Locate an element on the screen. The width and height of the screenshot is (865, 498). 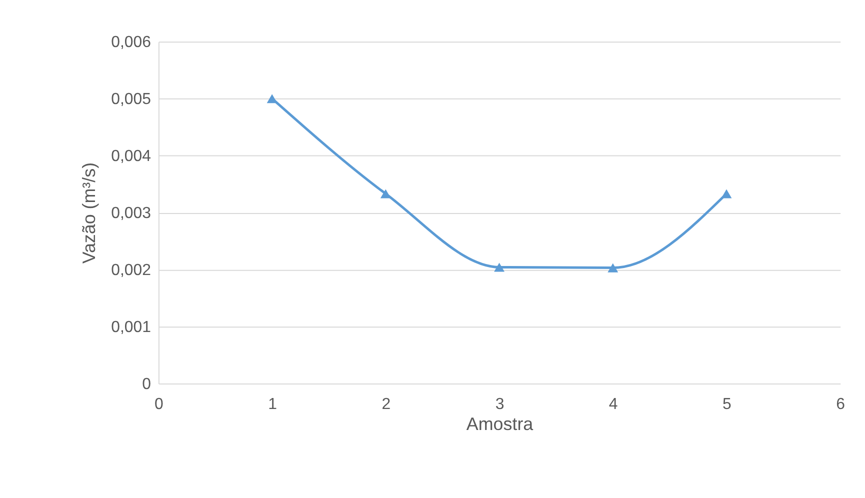
x-tick-label: 0 is located at coordinates (159, 404).